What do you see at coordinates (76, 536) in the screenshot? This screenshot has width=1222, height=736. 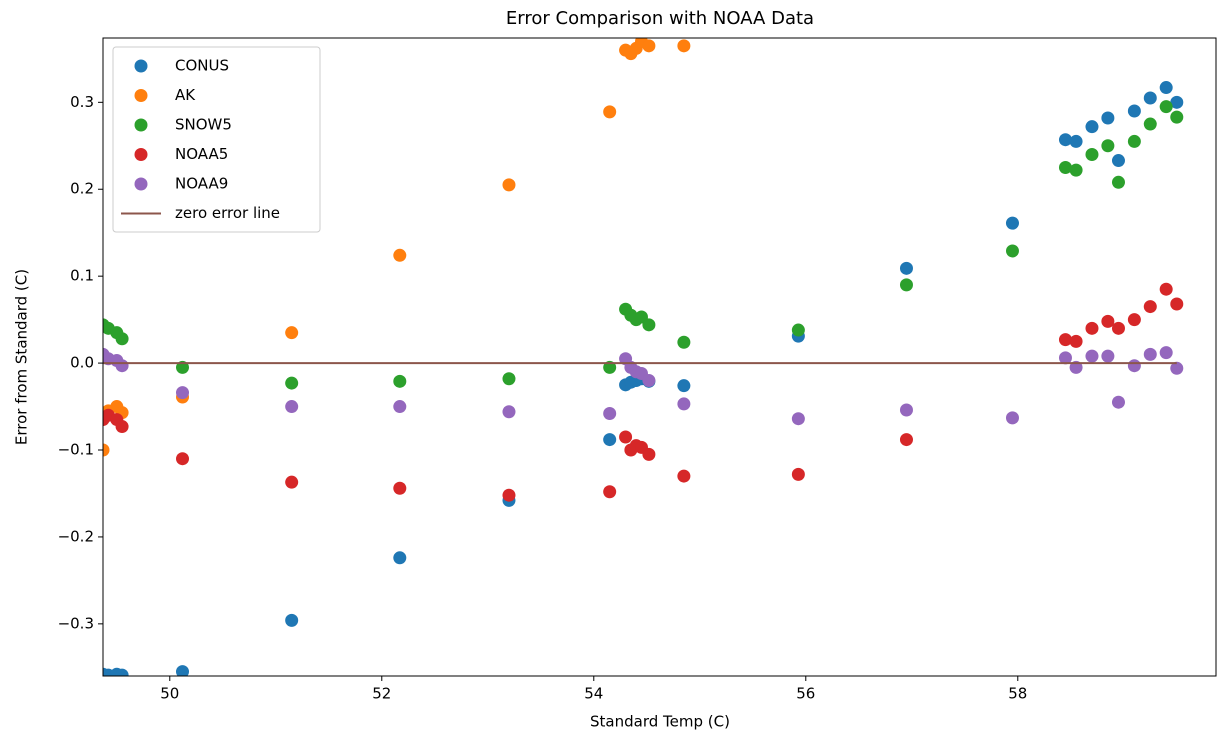 I see `y-tick-label: −0.2` at bounding box center [76, 536].